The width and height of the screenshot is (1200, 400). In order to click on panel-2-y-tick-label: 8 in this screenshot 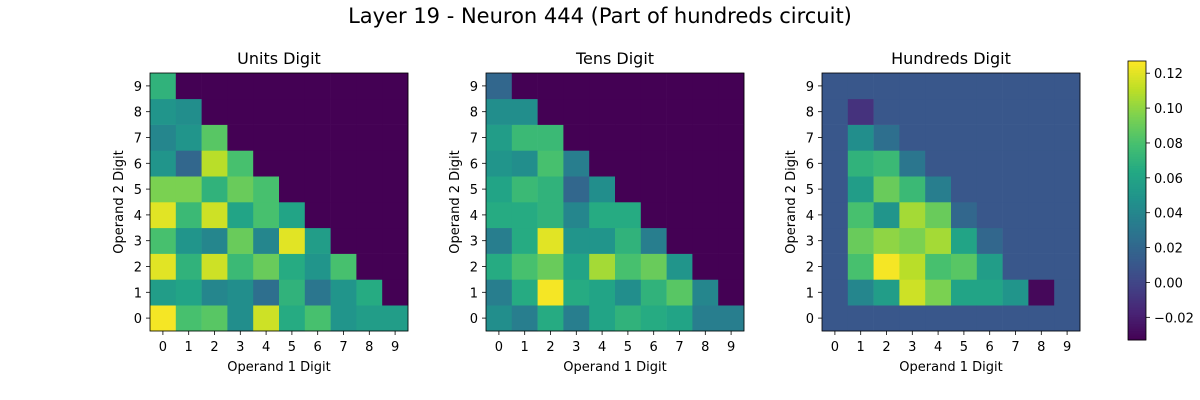, I will do `click(474, 113)`.